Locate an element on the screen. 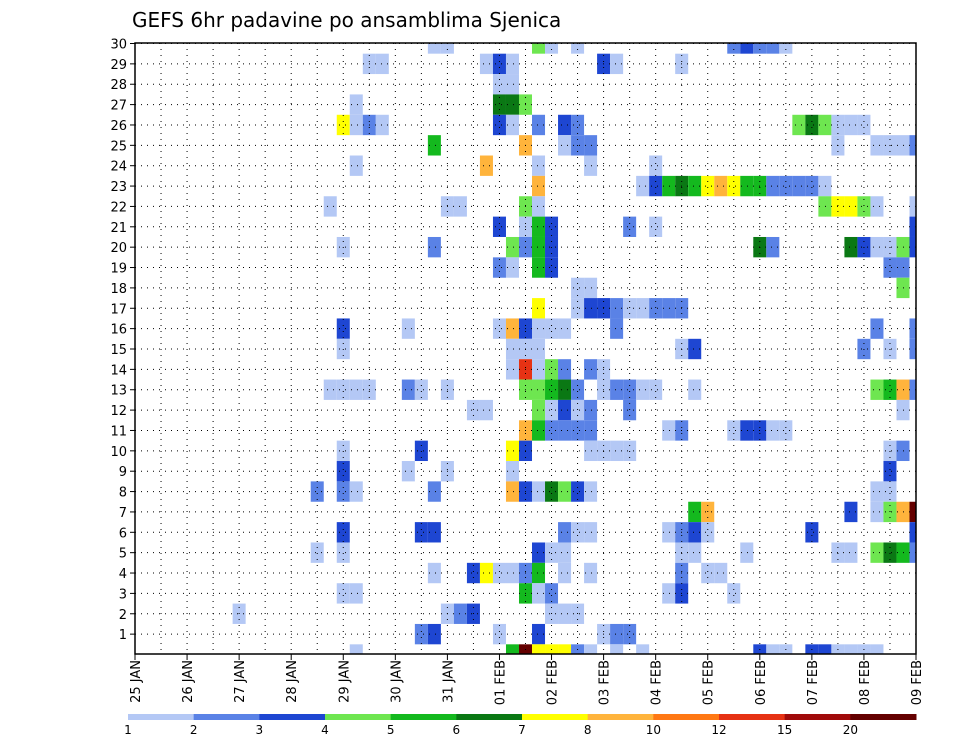 The height and width of the screenshot is (742, 960). y-tick-label: 6 is located at coordinates (123, 533).